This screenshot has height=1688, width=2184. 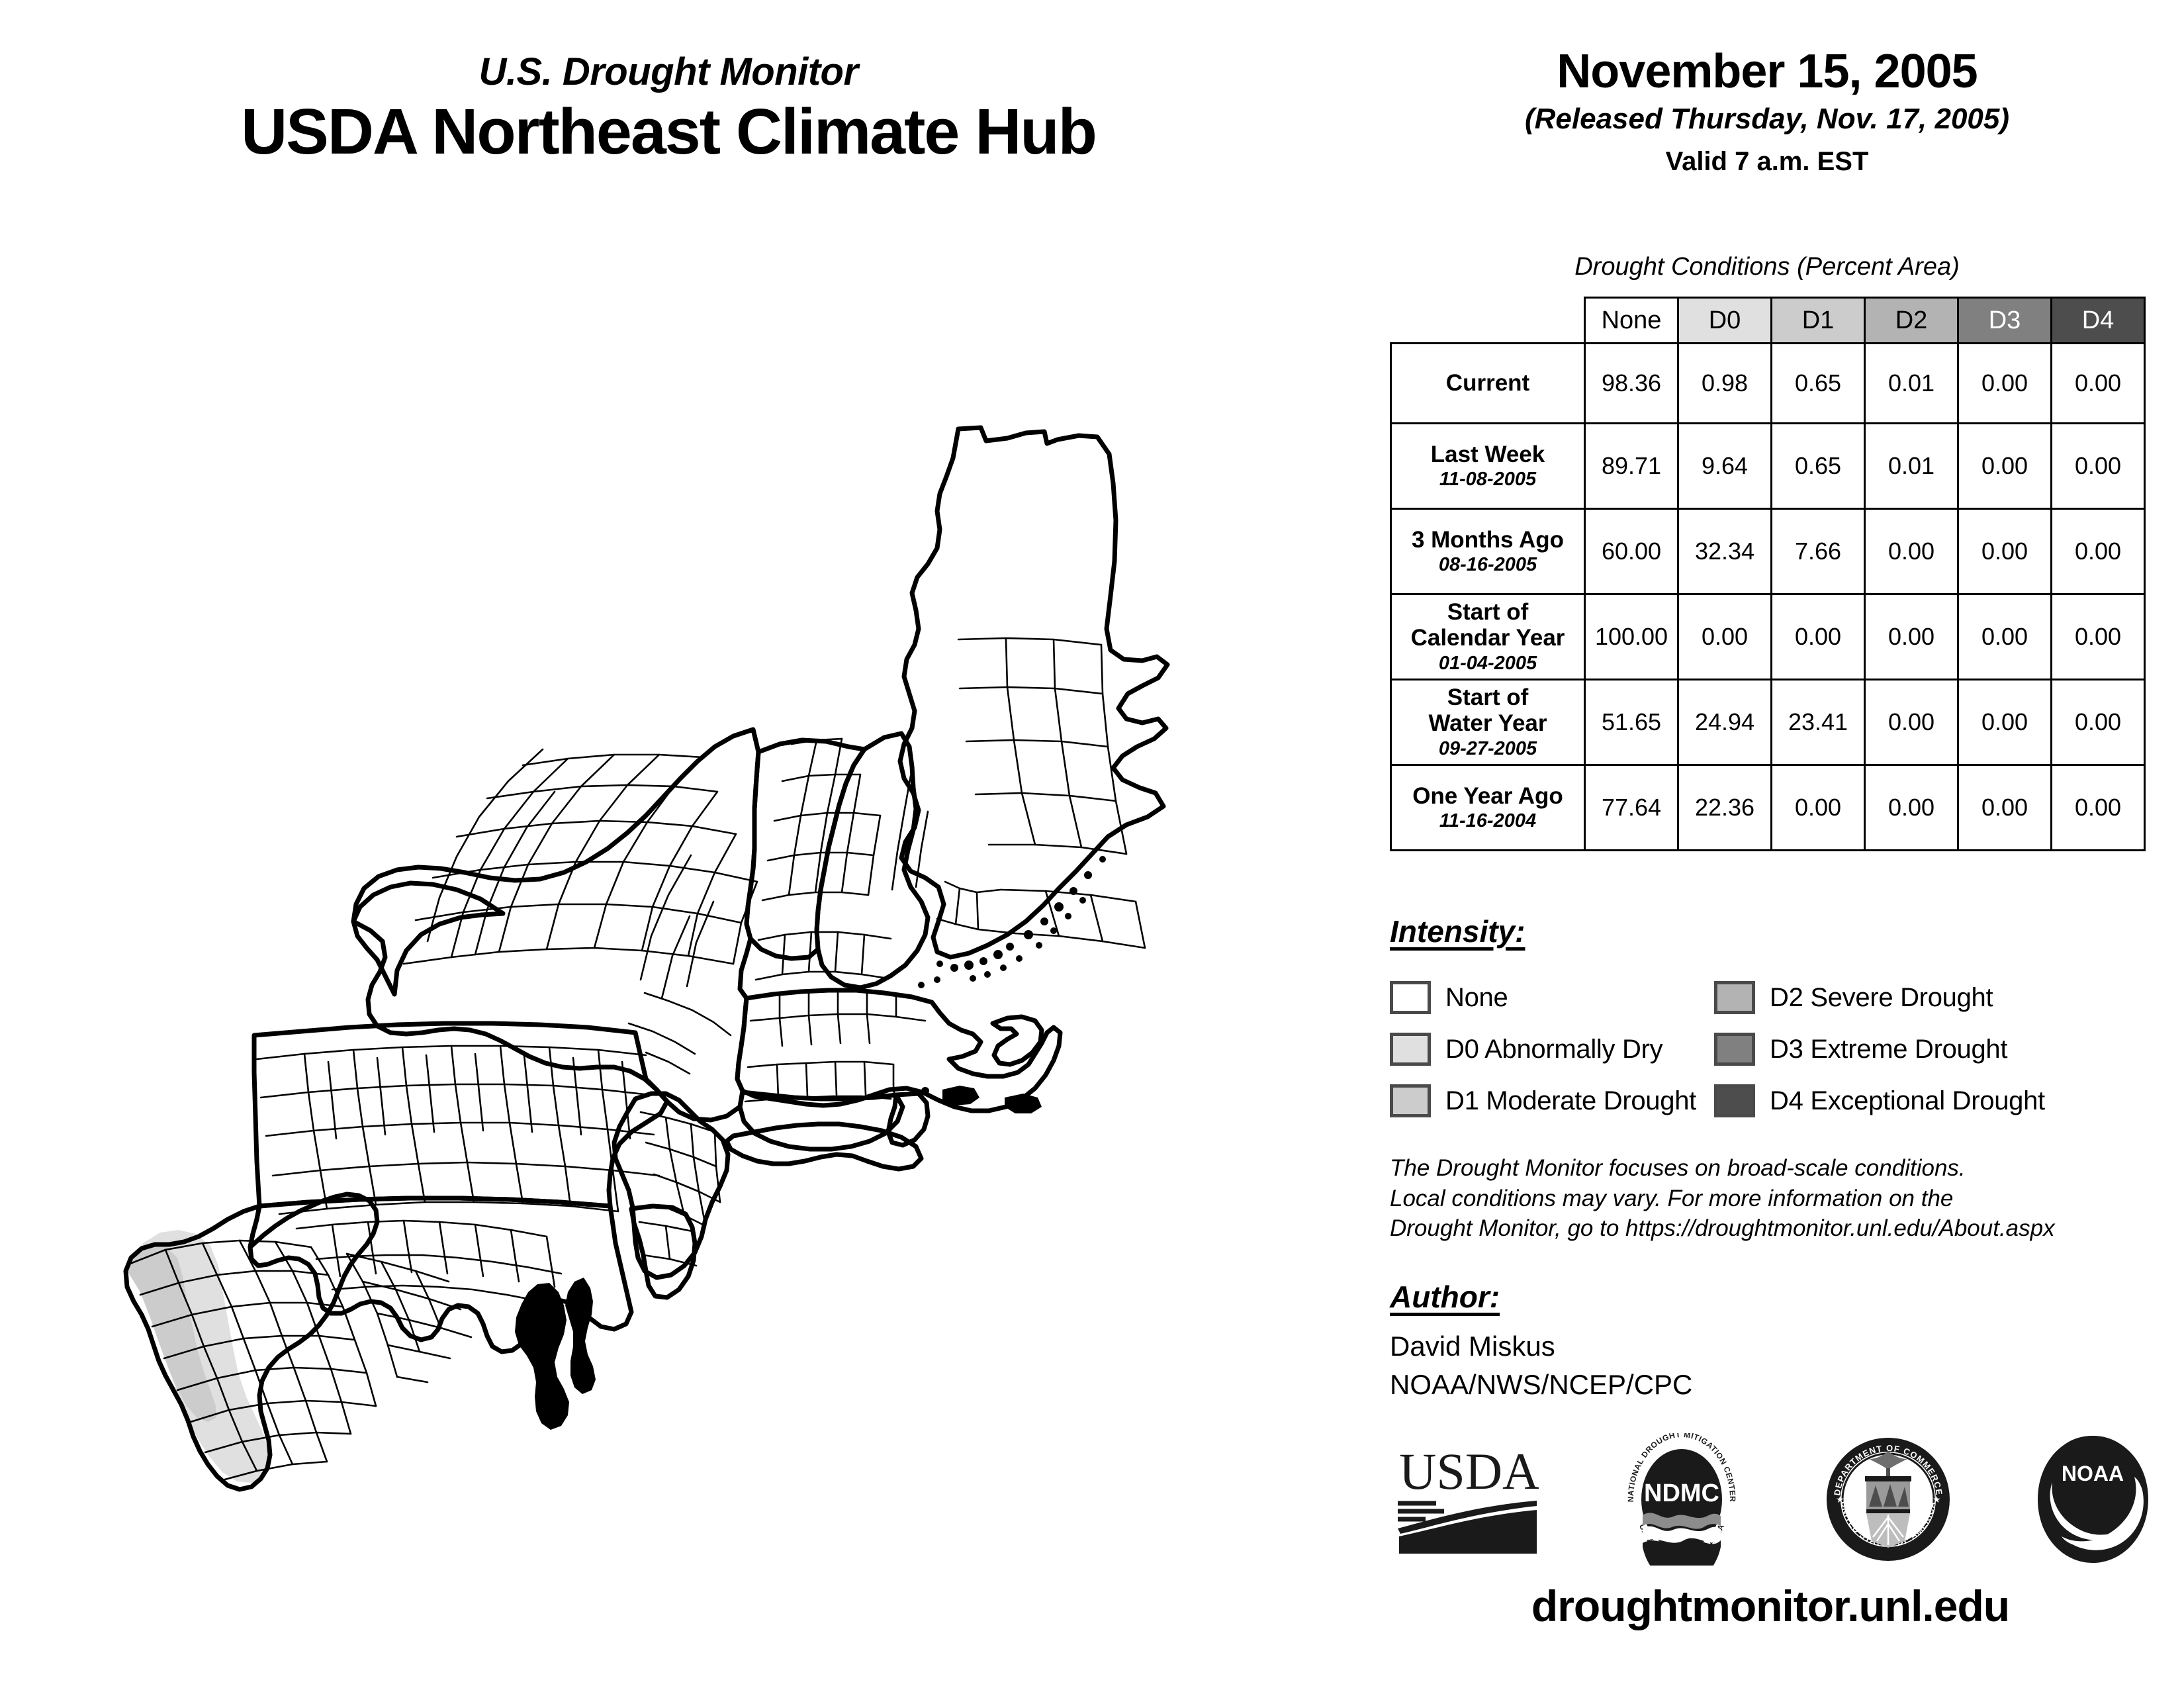 What do you see at coordinates (1410, 1049) in the screenshot?
I see `legend-swatch-d0` at bounding box center [1410, 1049].